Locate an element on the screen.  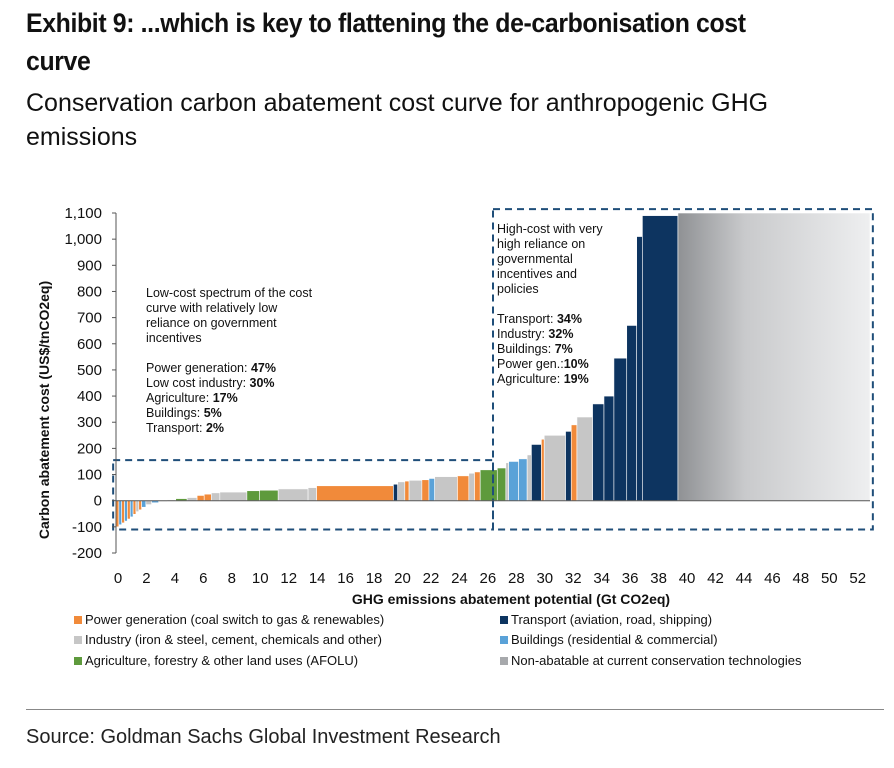
x-tick-label: 24 is located at coordinates (459, 578).